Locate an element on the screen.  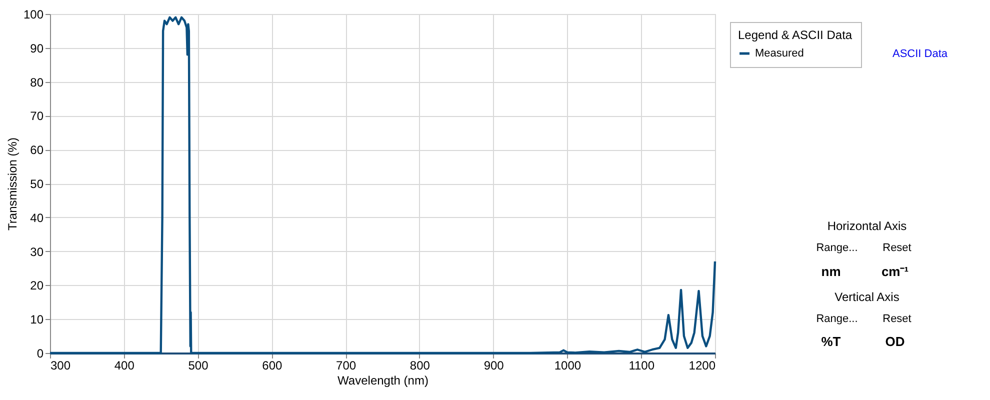
y-tick-label: 90 is located at coordinates (37, 48).